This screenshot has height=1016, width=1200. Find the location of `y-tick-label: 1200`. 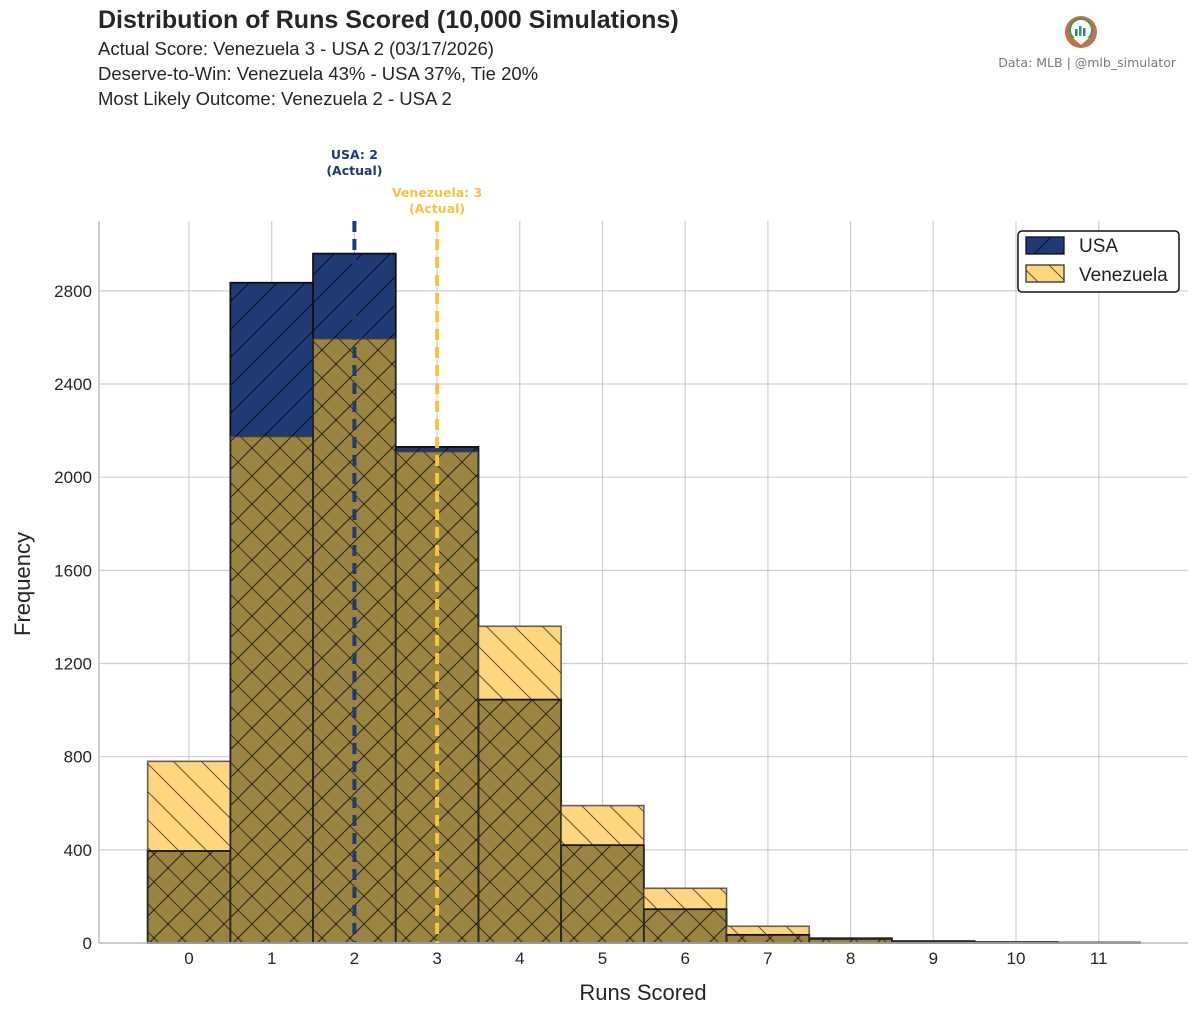

y-tick-label: 1200 is located at coordinates (73, 664).